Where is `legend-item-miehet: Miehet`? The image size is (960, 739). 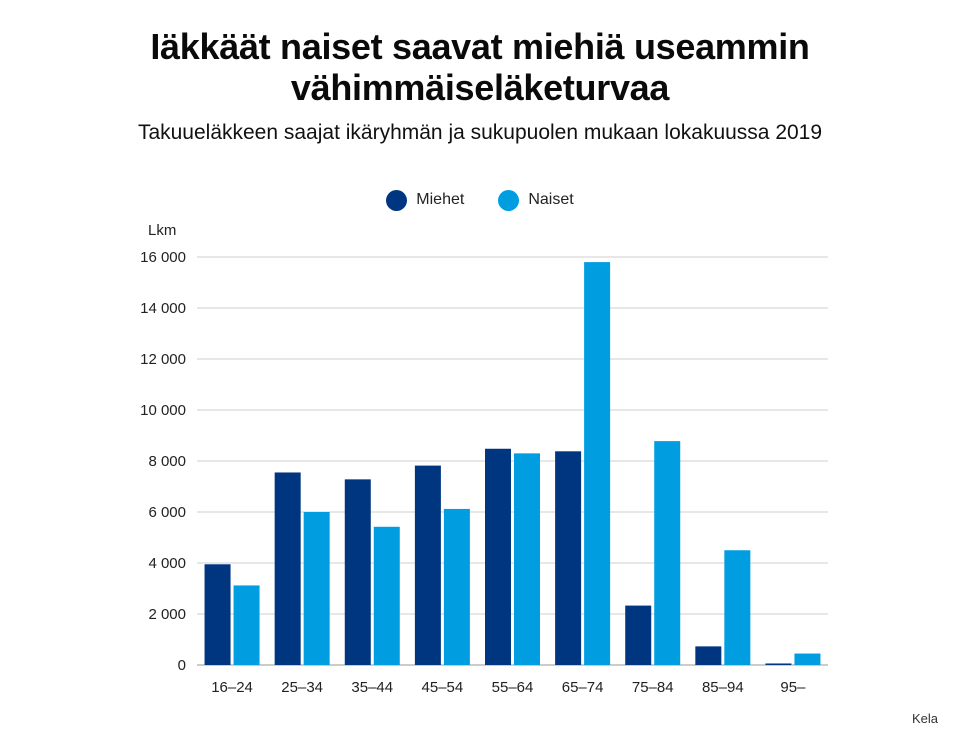
legend-item-miehet: Miehet is located at coordinates (425, 200).